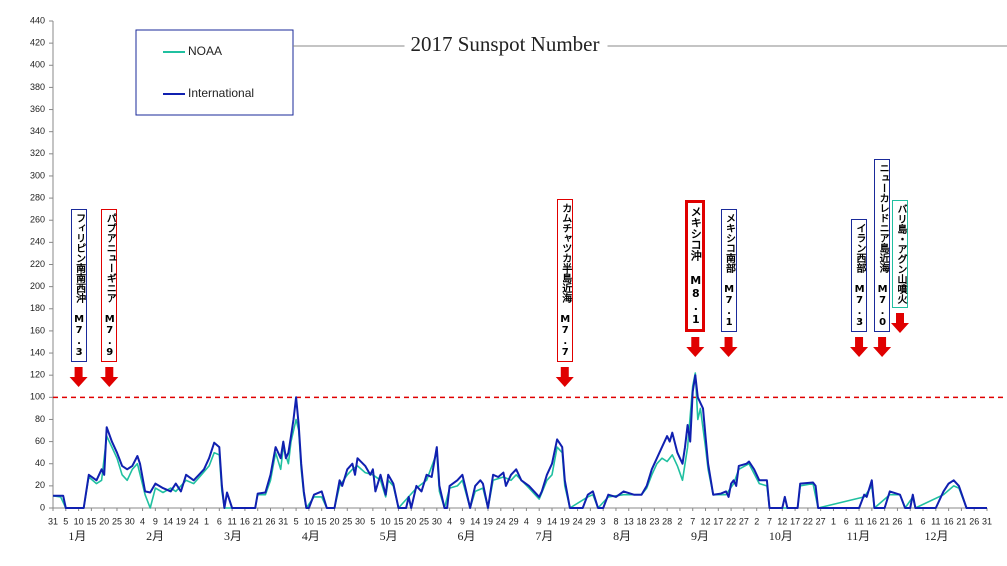  I want to click on annotation-label: メキシコ南部 M7.1, so click(728, 270).